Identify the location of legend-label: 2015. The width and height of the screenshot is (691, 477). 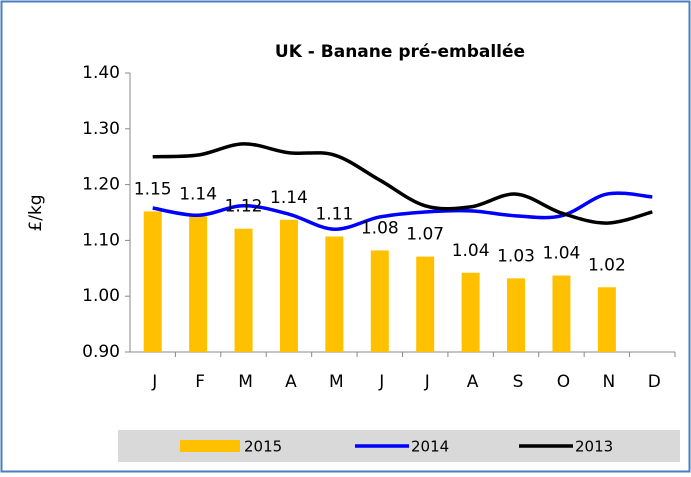
(263, 447).